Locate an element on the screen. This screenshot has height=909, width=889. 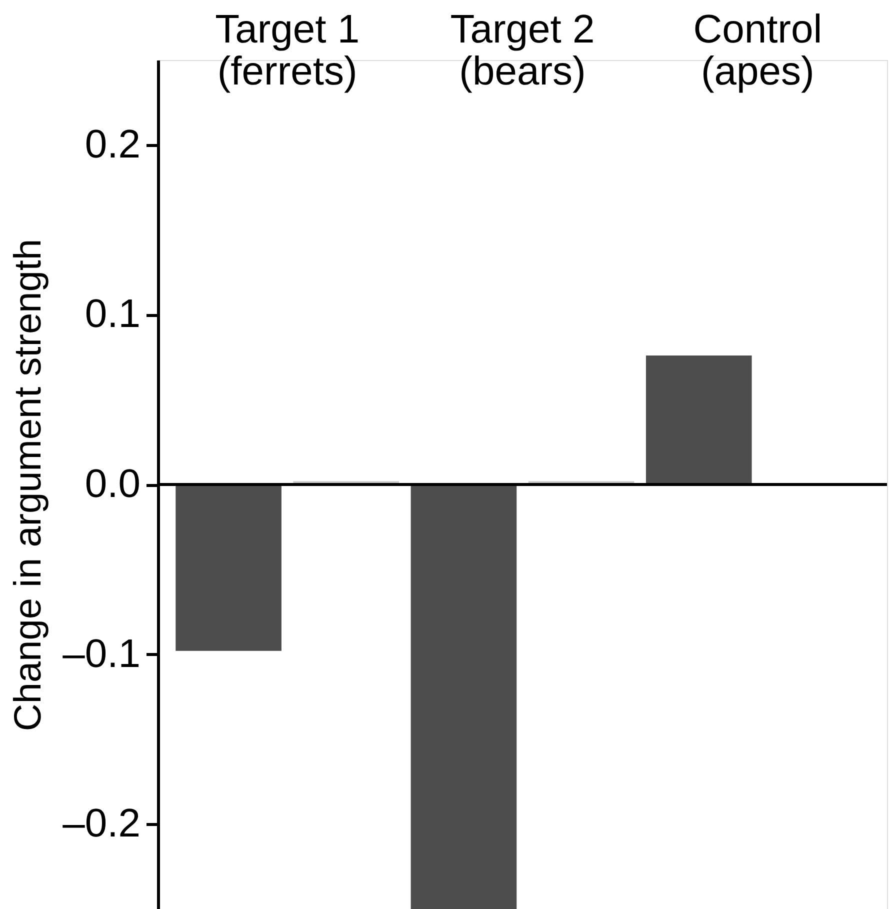
x-tick-label: Target 1 (ferrets) is located at coordinates (287, 51).